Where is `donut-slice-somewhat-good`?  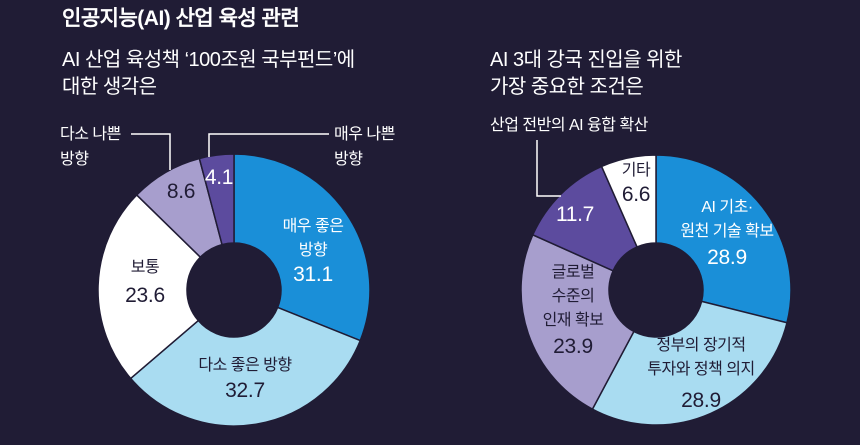 donut-slice-somewhat-good is located at coordinates (245, 366).